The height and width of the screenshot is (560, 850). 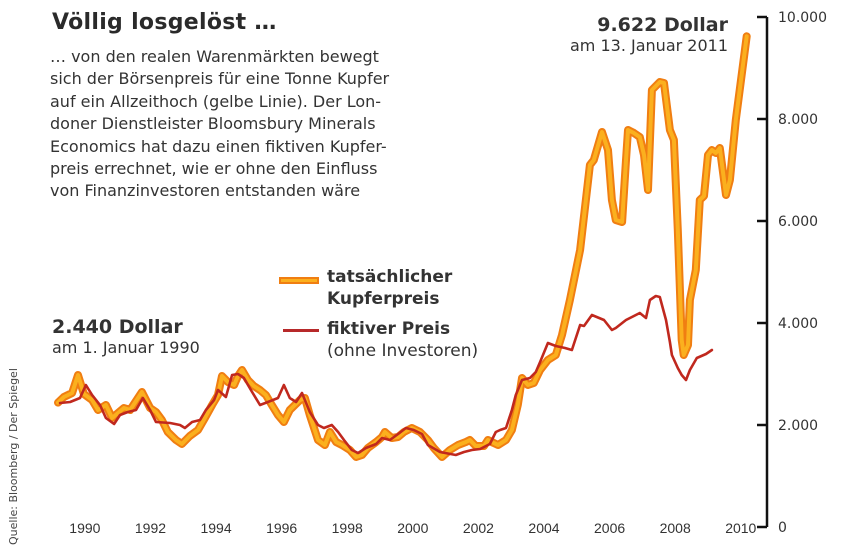 I want to click on annotation-start-value: 2.440 Dollar am 1. Januar 1990, so click(x=126, y=336).